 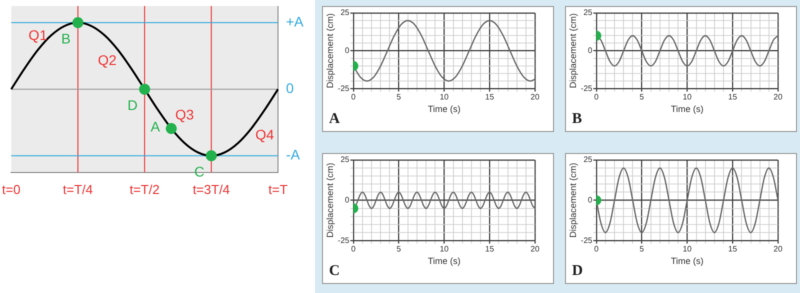 What do you see at coordinates (577, 271) in the screenshot?
I see `text: D` at bounding box center [577, 271].